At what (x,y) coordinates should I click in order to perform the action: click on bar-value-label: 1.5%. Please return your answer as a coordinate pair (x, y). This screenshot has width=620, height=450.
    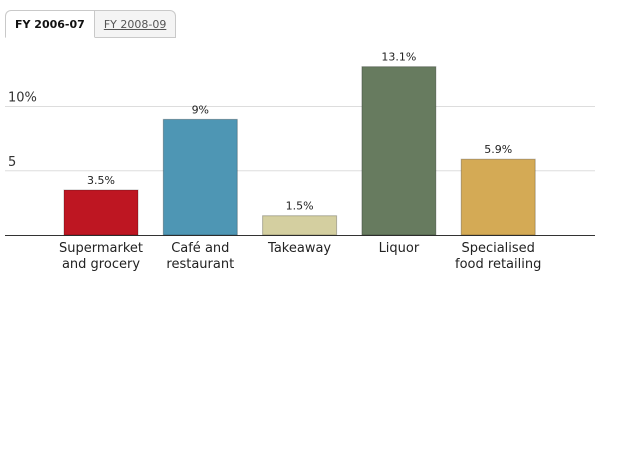
    Looking at the image, I should click on (300, 206).